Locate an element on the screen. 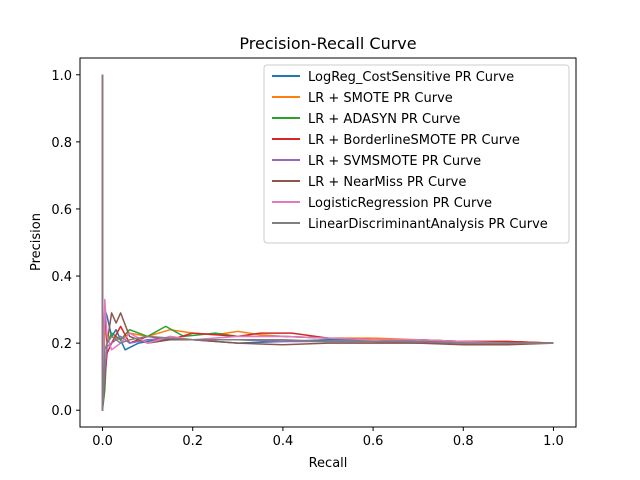 This screenshot has width=640, height=480. legend-label-7: LogisticRegression PR Curve is located at coordinates (400, 203).